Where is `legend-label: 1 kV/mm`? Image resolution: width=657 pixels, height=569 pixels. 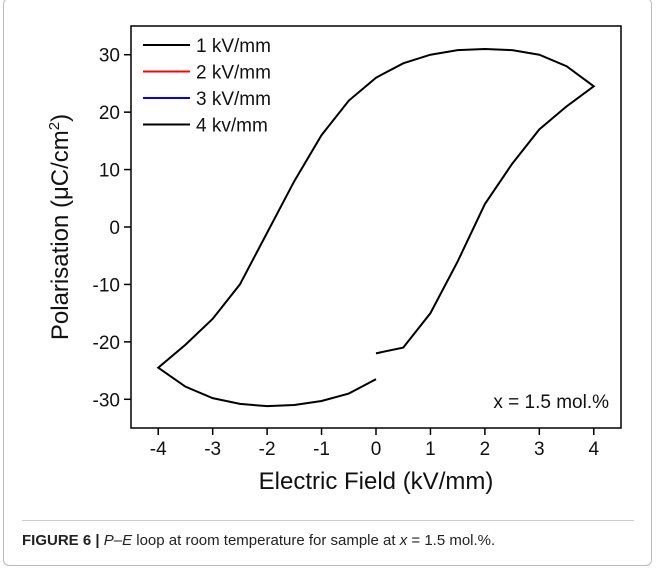
legend-label: 1 kV/mm is located at coordinates (233, 46).